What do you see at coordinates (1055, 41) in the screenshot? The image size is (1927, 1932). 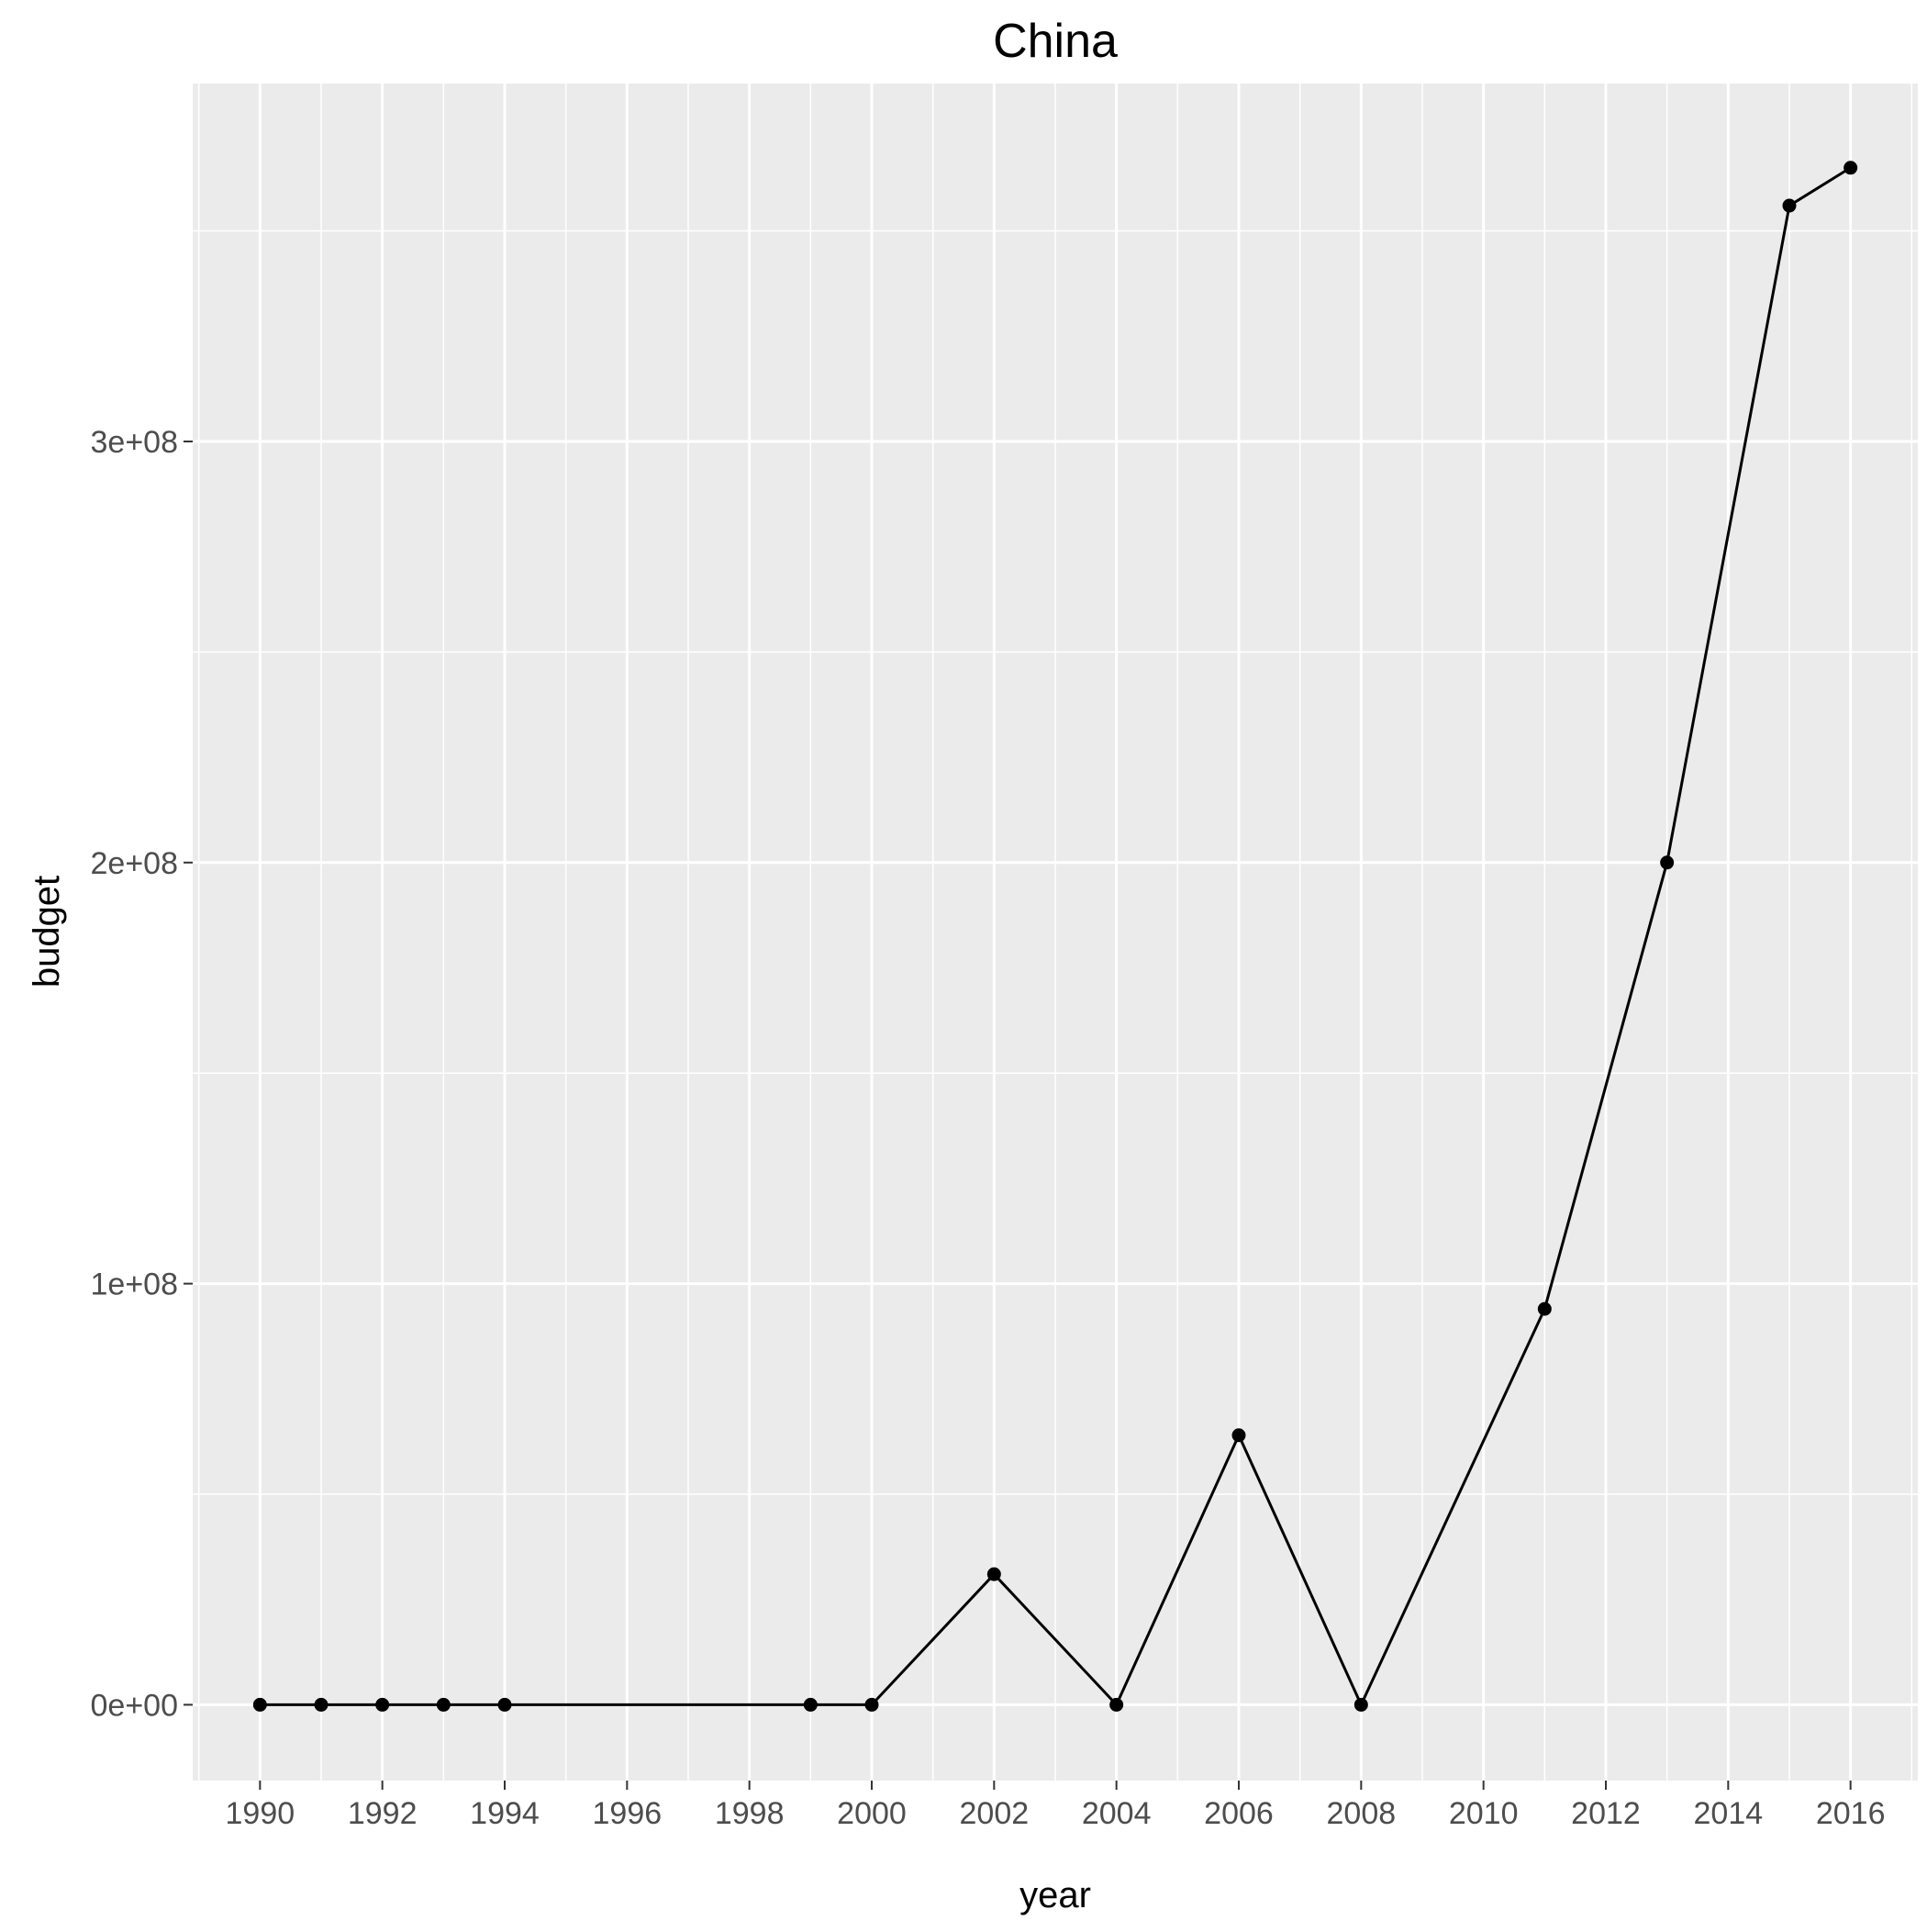 I see `chart-title: China` at bounding box center [1055, 41].